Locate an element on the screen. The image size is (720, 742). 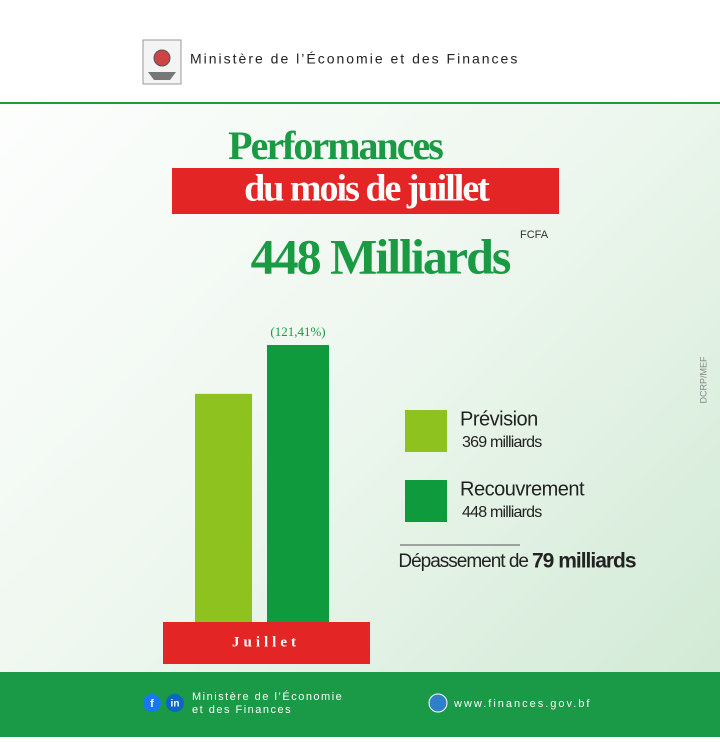
website: www.finances.gov.bf is located at coordinates (522, 704).